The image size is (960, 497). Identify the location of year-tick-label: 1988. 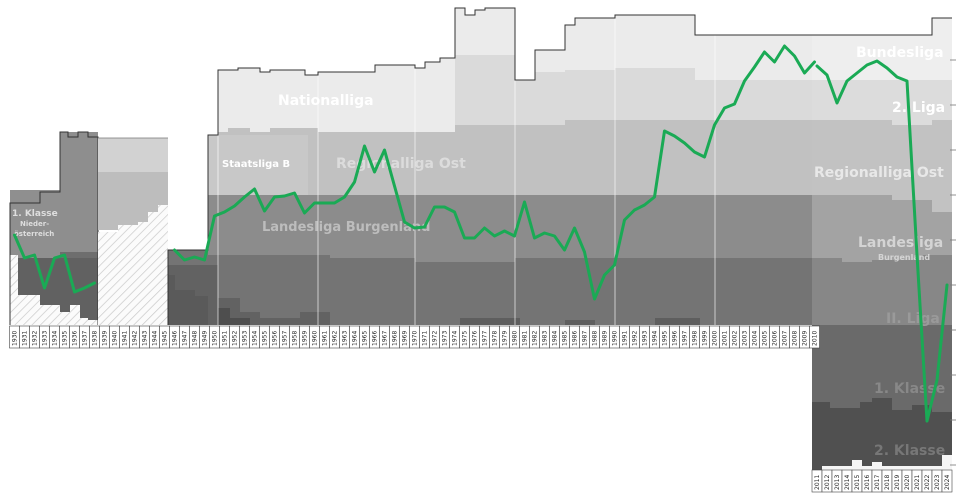
(595, 338).